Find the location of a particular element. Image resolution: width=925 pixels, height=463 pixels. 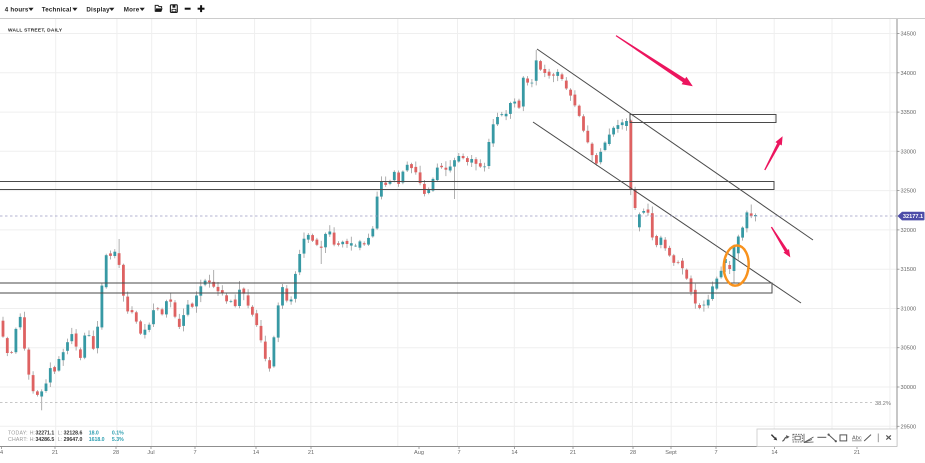

svg-text: 33500 is located at coordinates (909, 113).